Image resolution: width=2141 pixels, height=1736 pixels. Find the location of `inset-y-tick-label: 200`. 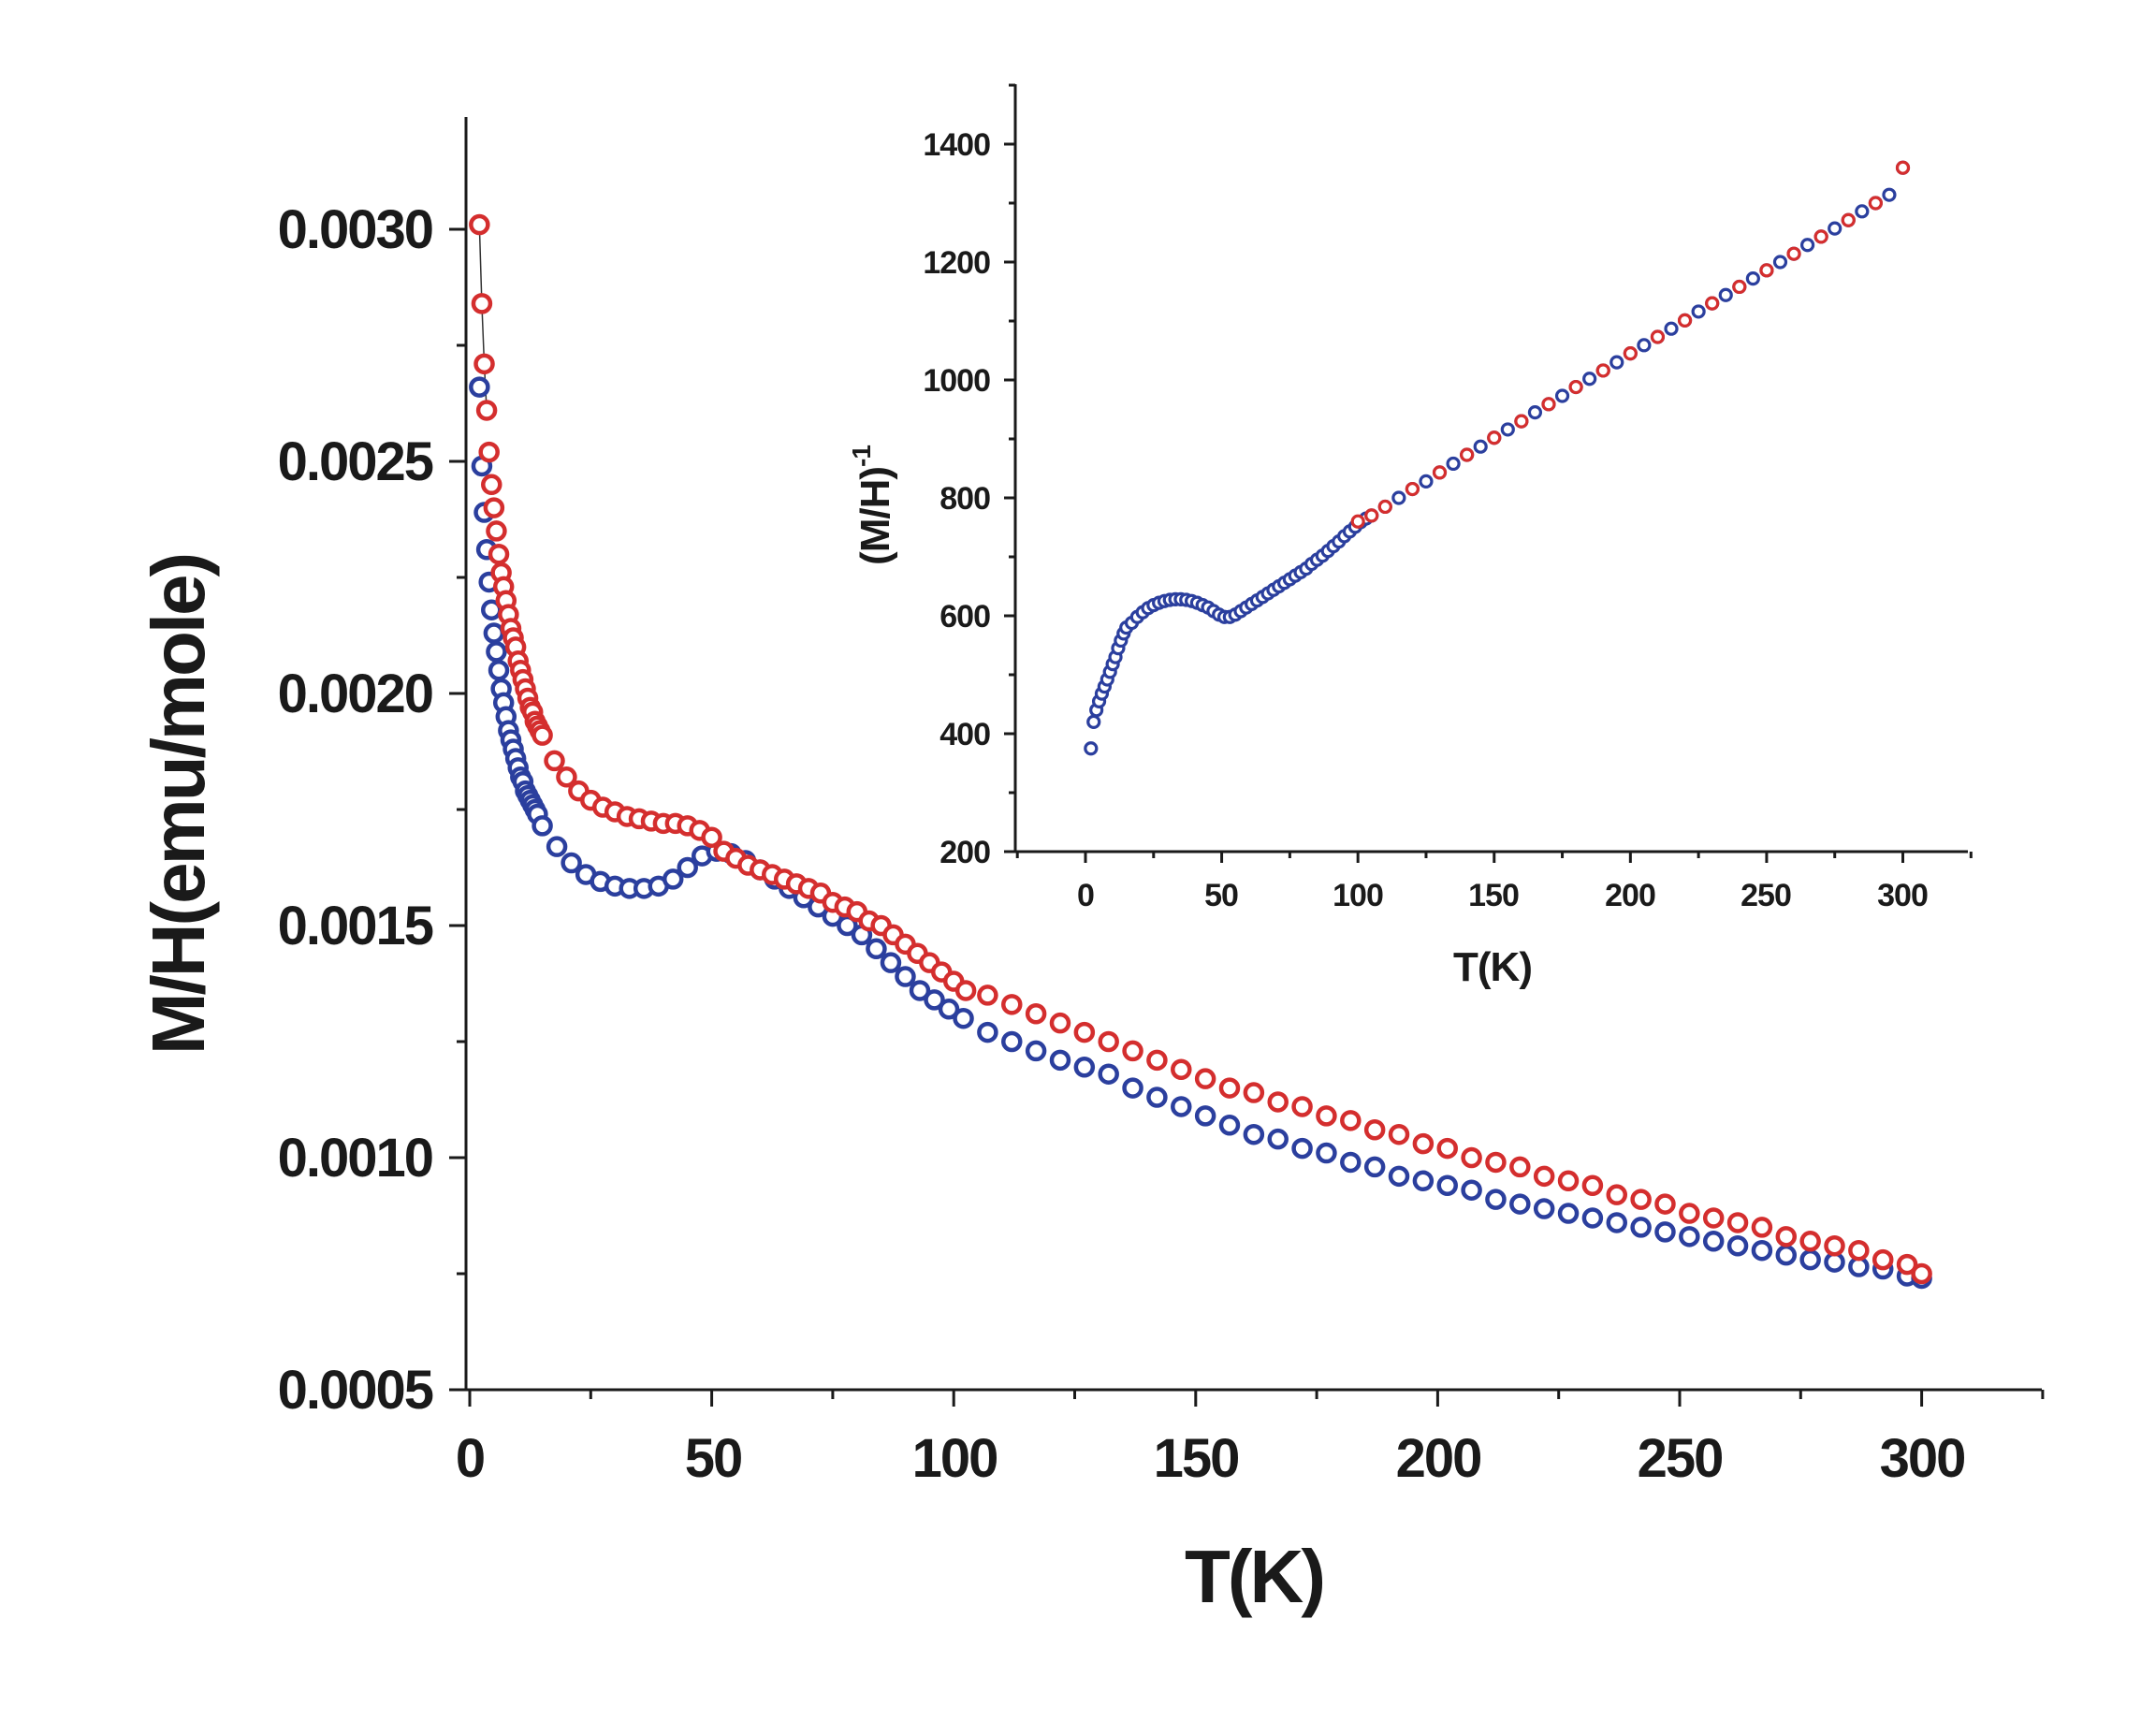

inset-y-tick-label: 200 is located at coordinates (964, 852).